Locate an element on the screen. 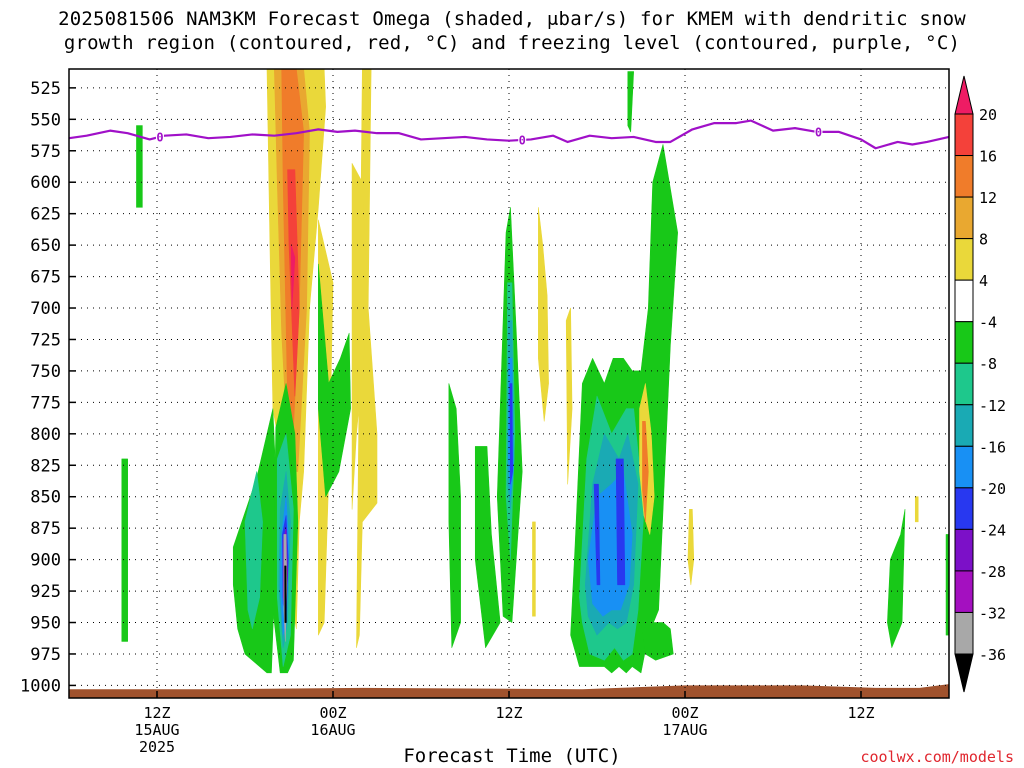  x-tick-label: 16AUG is located at coordinates (332, 730).